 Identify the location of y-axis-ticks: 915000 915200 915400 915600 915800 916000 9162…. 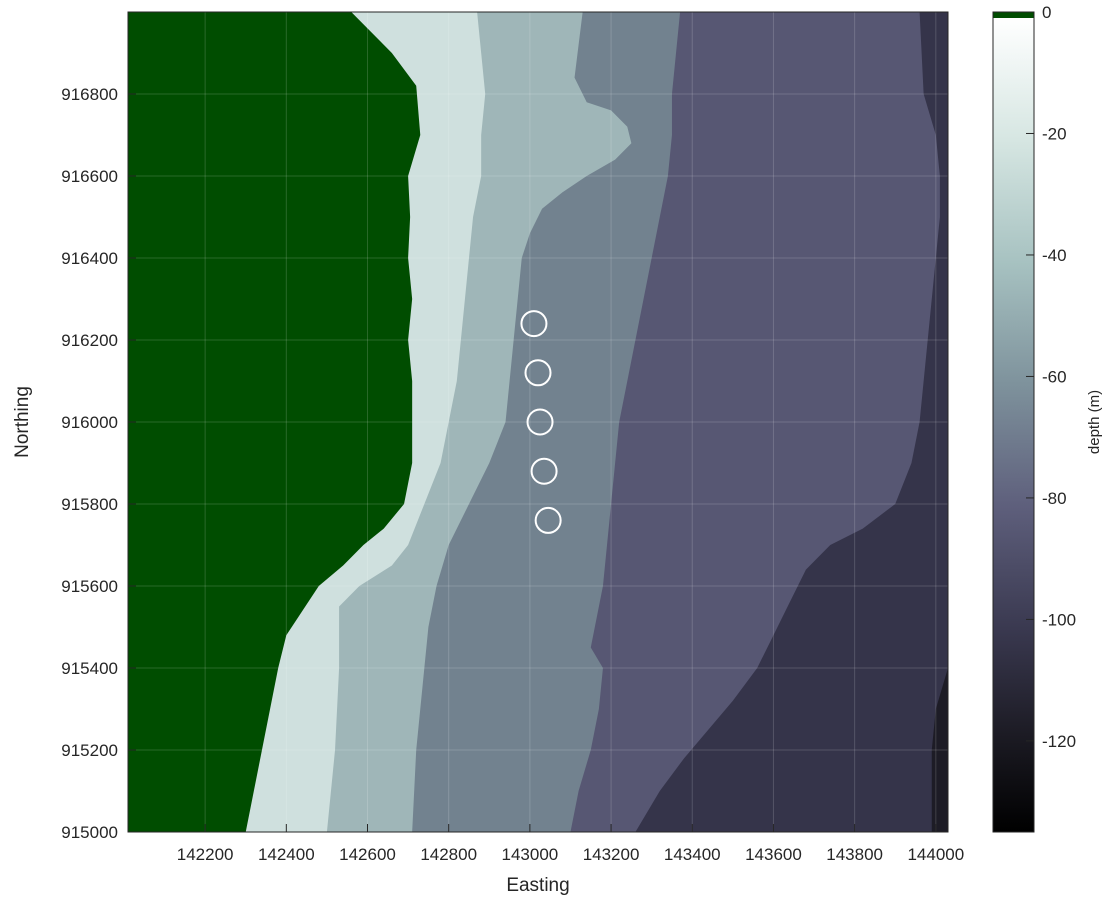
(98, 463).